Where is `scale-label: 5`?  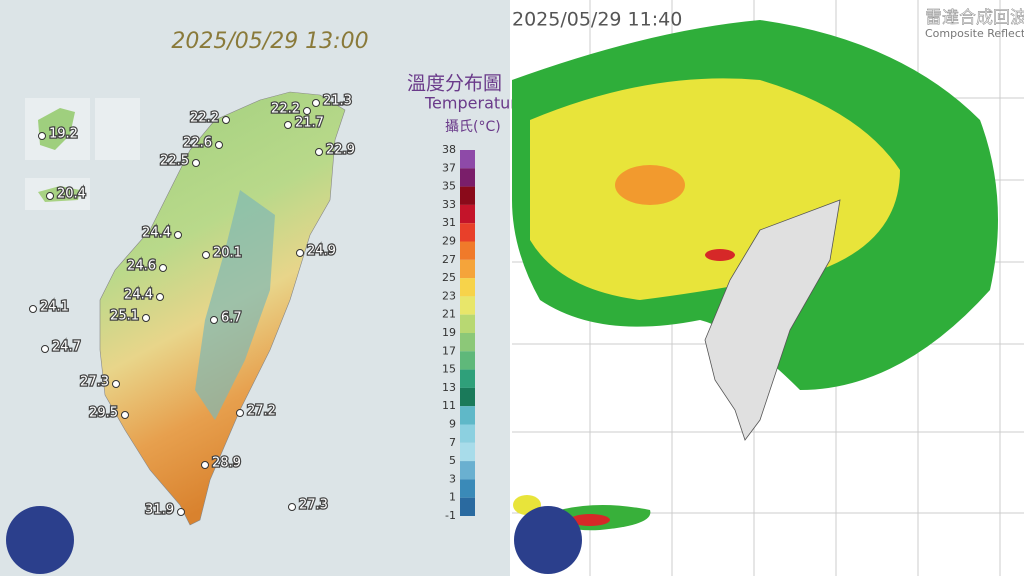 scale-label: 5 is located at coordinates (452, 460).